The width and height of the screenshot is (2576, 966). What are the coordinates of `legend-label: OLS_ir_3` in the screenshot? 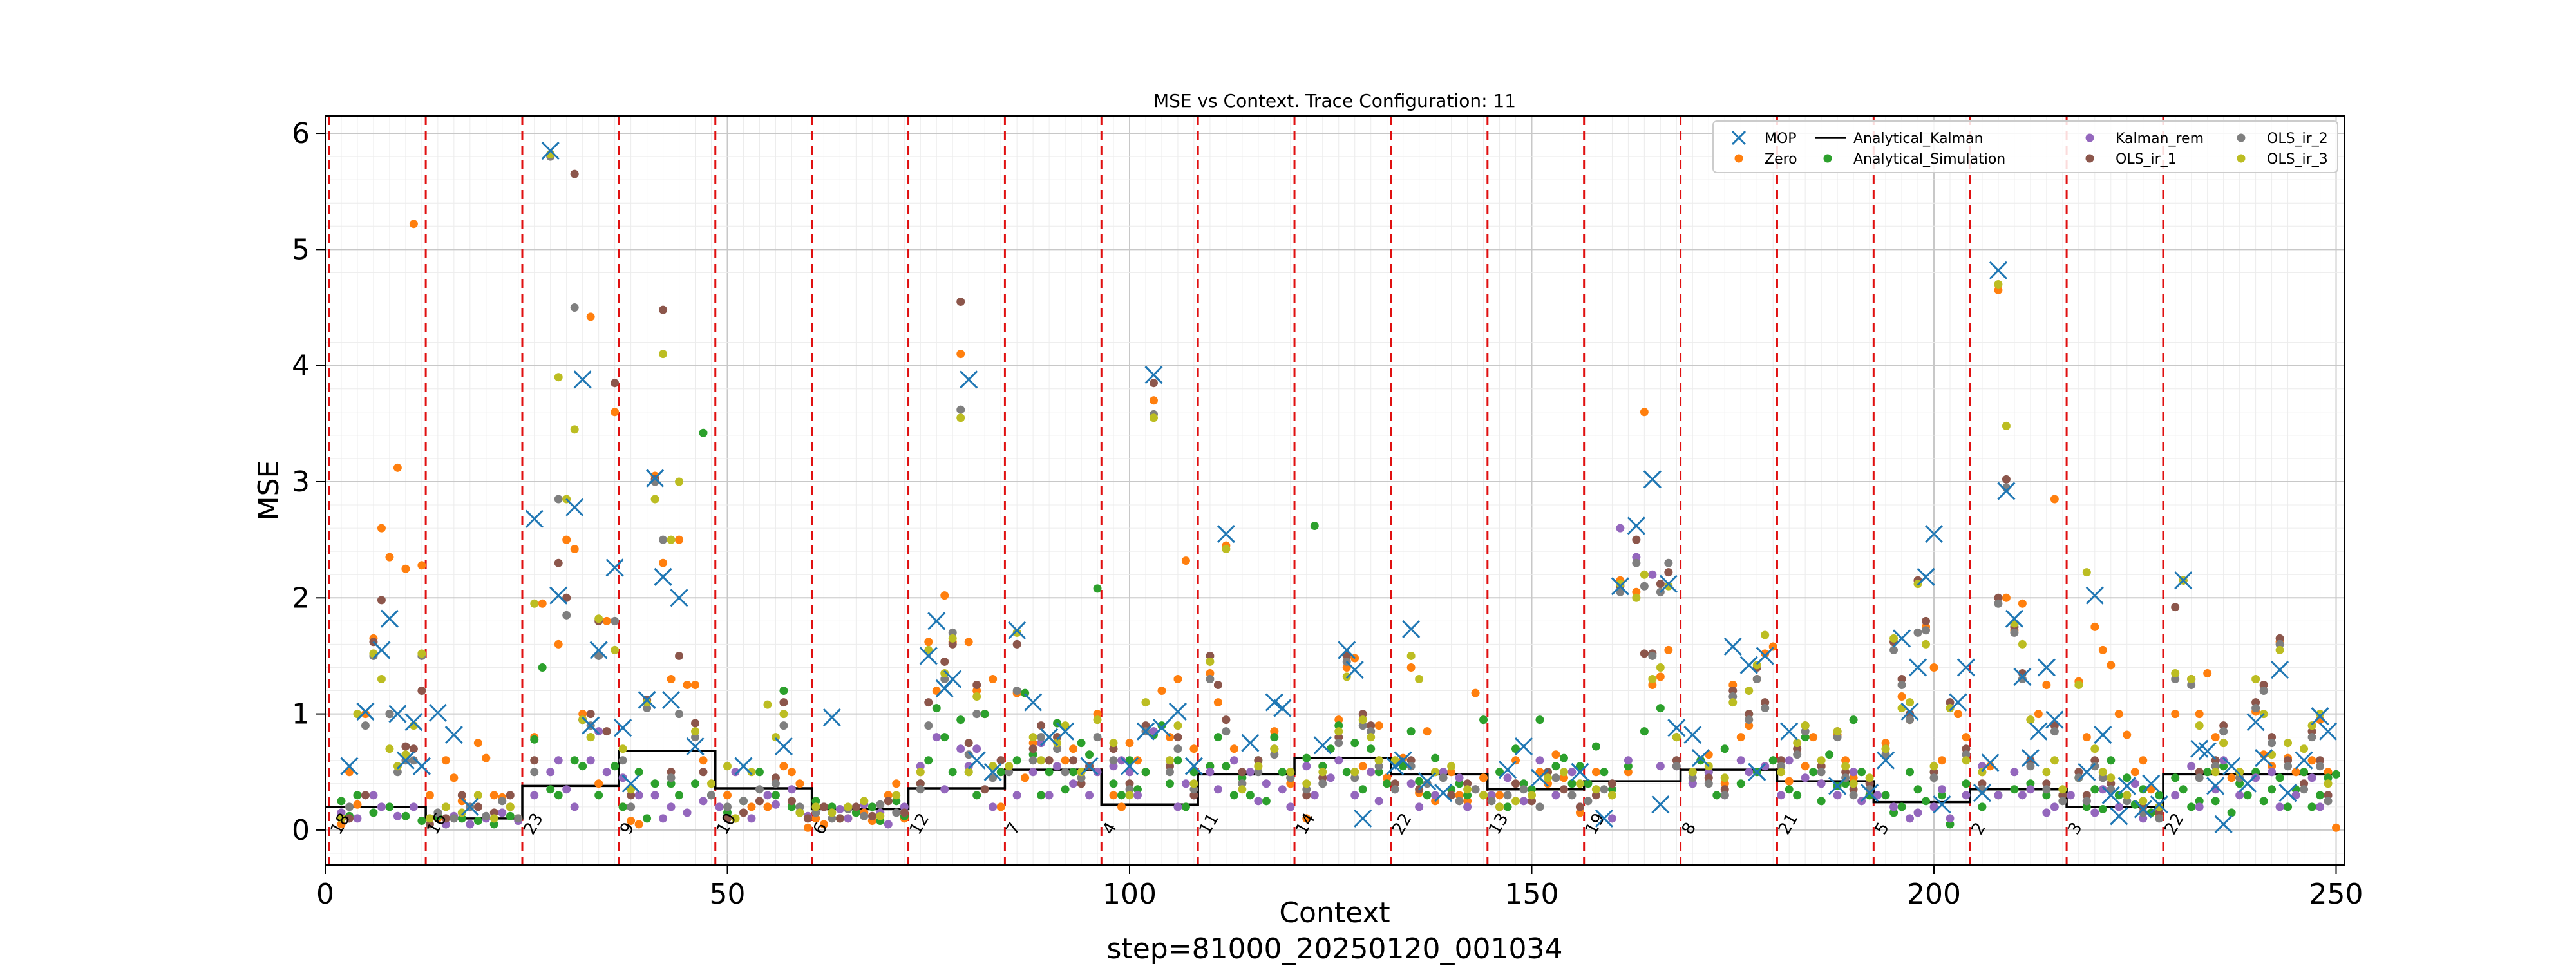 It's located at (2297, 159).